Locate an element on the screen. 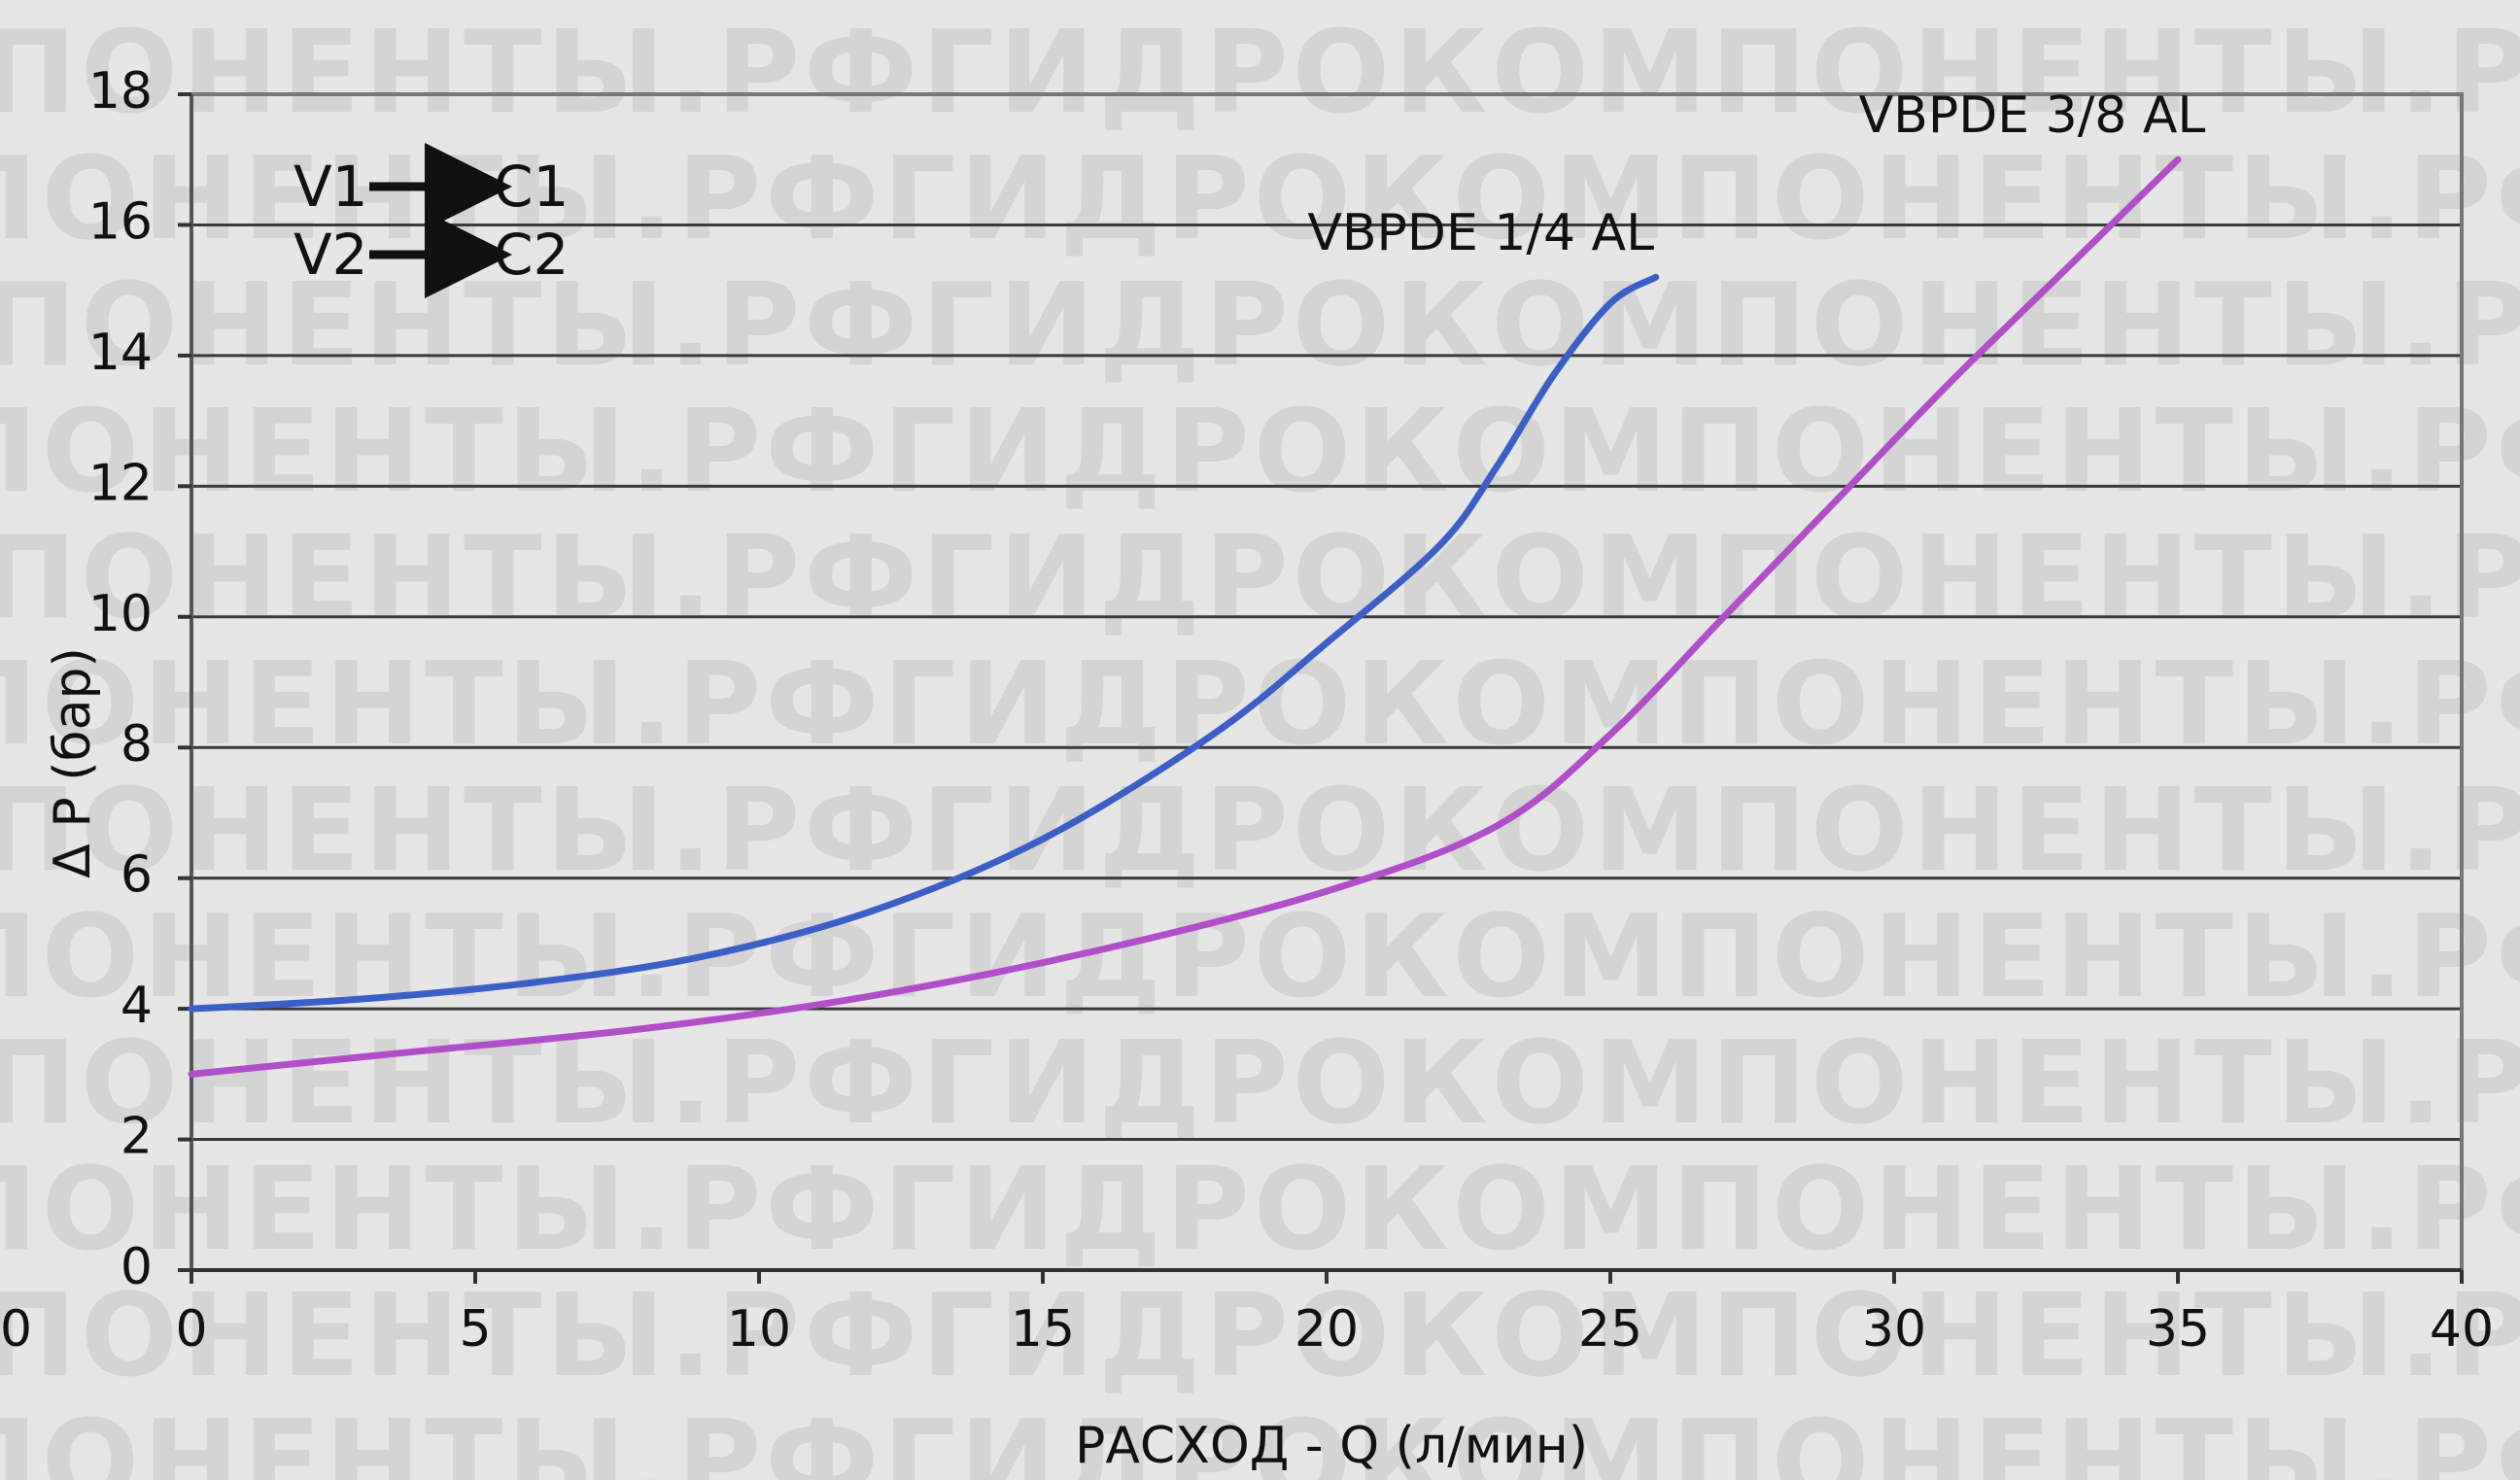 The width and height of the screenshot is (2520, 1480). y-tick-label: 6 is located at coordinates (137, 875).